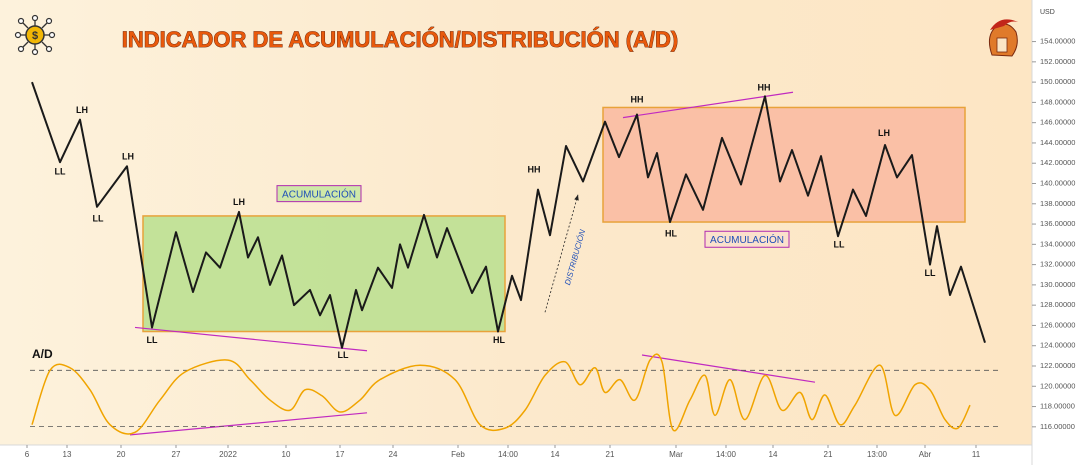 The image size is (1080, 465). What do you see at coordinates (1047, 12) in the screenshot?
I see `currency-label: USD` at bounding box center [1047, 12].